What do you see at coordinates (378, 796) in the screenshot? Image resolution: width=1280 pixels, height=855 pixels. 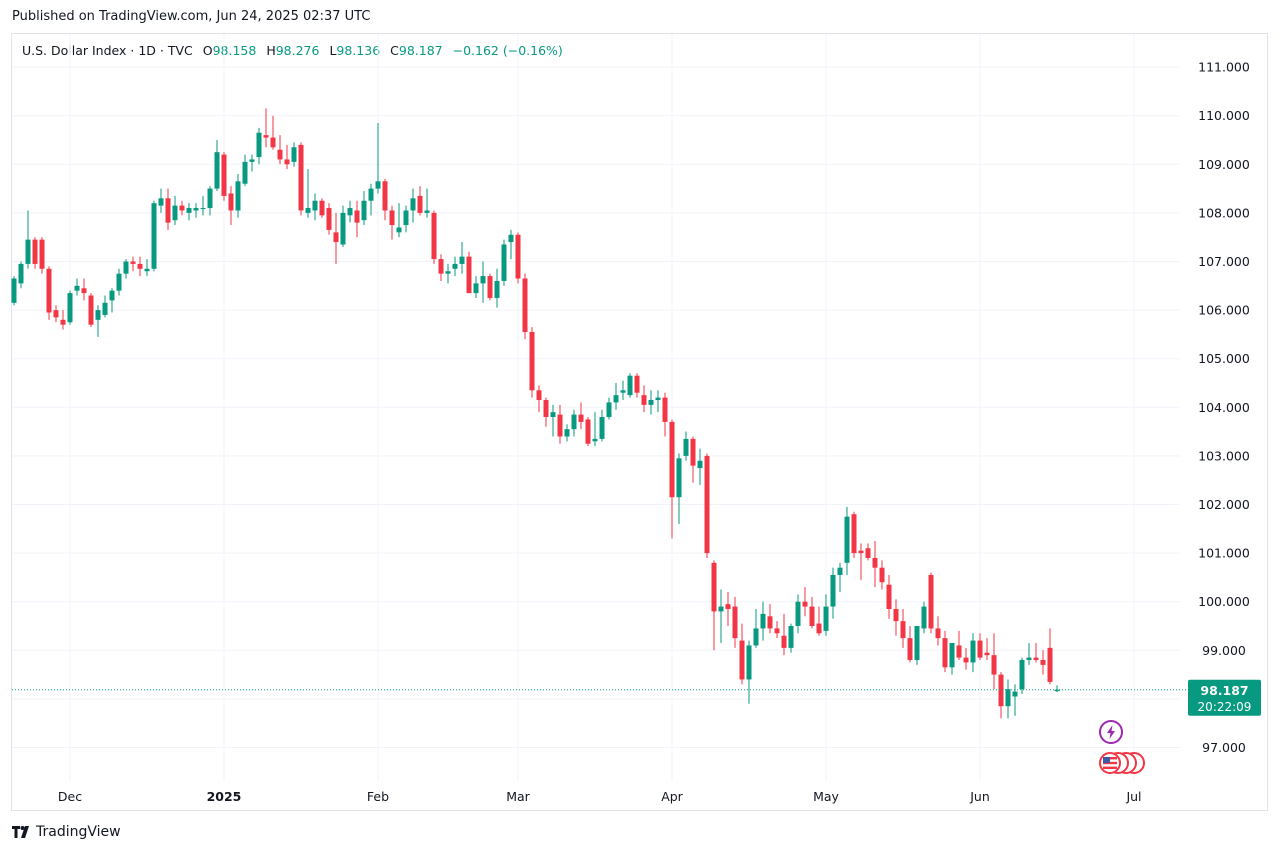 I see `x-tick-label: Feb` at bounding box center [378, 796].